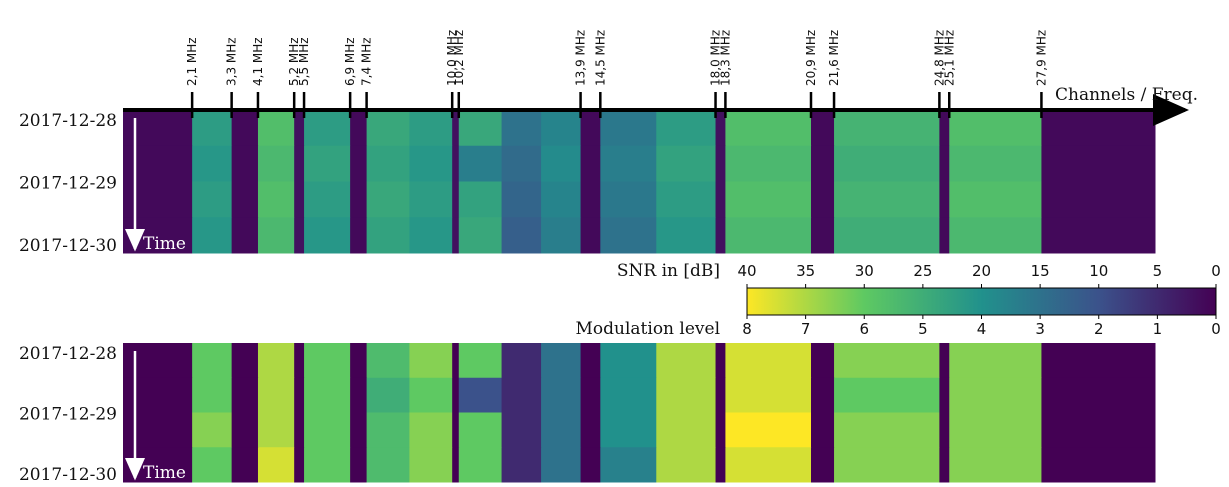 The height and width of the screenshot is (487, 1229). What do you see at coordinates (258, 61) in the screenshot?
I see `x-tick-label: 4,1 MHz` at bounding box center [258, 61].